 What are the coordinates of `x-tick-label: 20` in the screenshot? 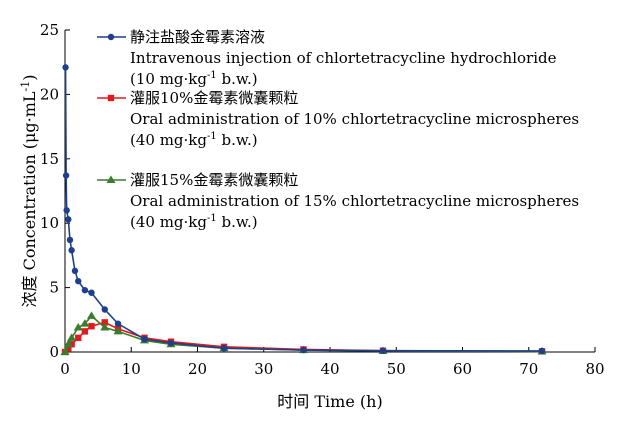 It's located at (197, 369).